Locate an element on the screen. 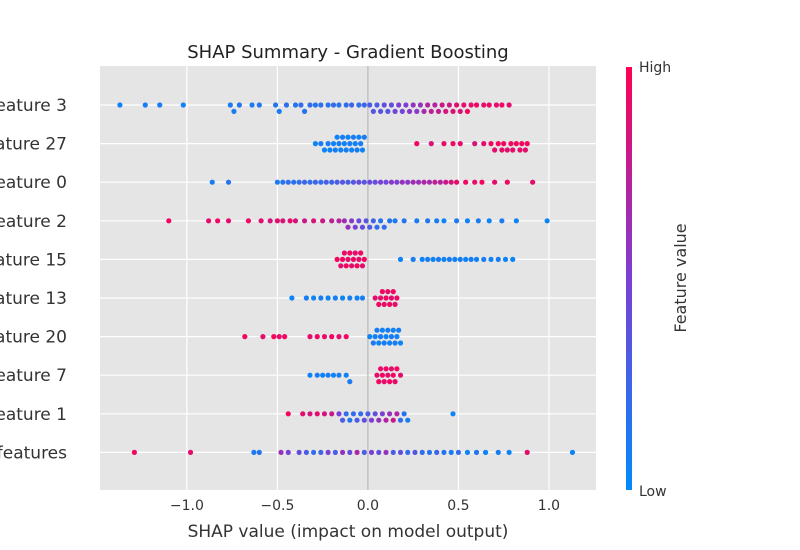 The image size is (800, 550). x-tick-label: 0.5 is located at coordinates (458, 506).